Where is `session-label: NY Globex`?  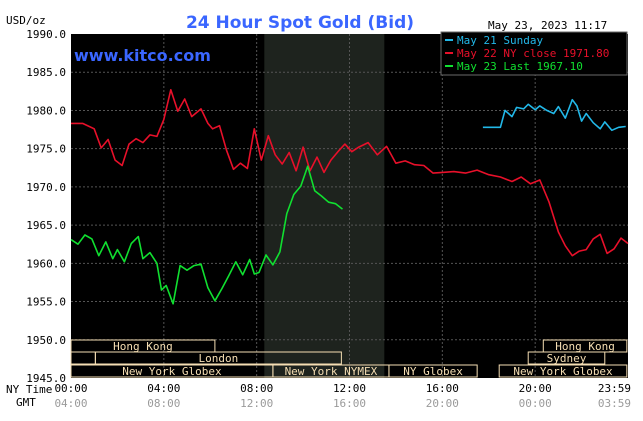 session-label: NY Globex is located at coordinates (433, 371).